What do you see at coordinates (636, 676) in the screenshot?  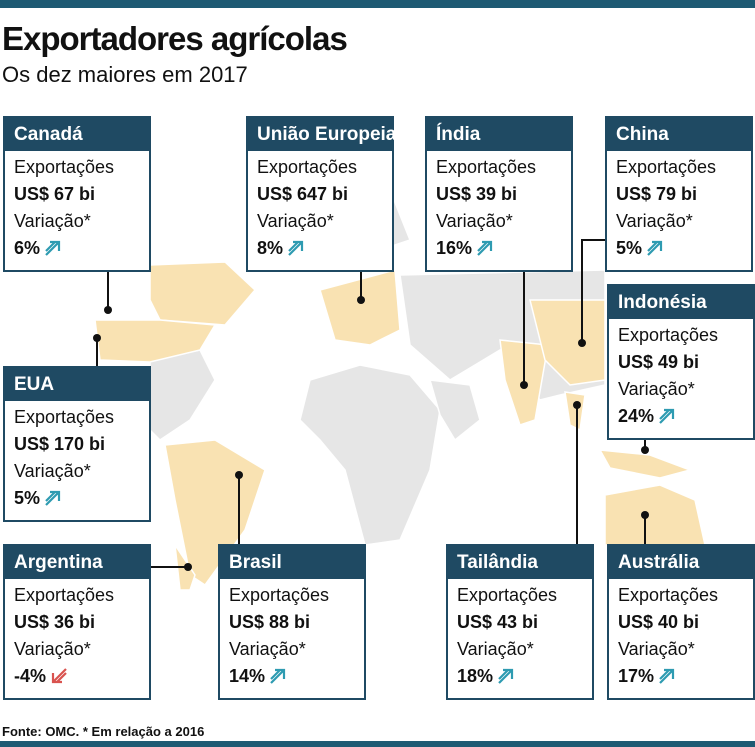 I see `change-value: 17%` at bounding box center [636, 676].